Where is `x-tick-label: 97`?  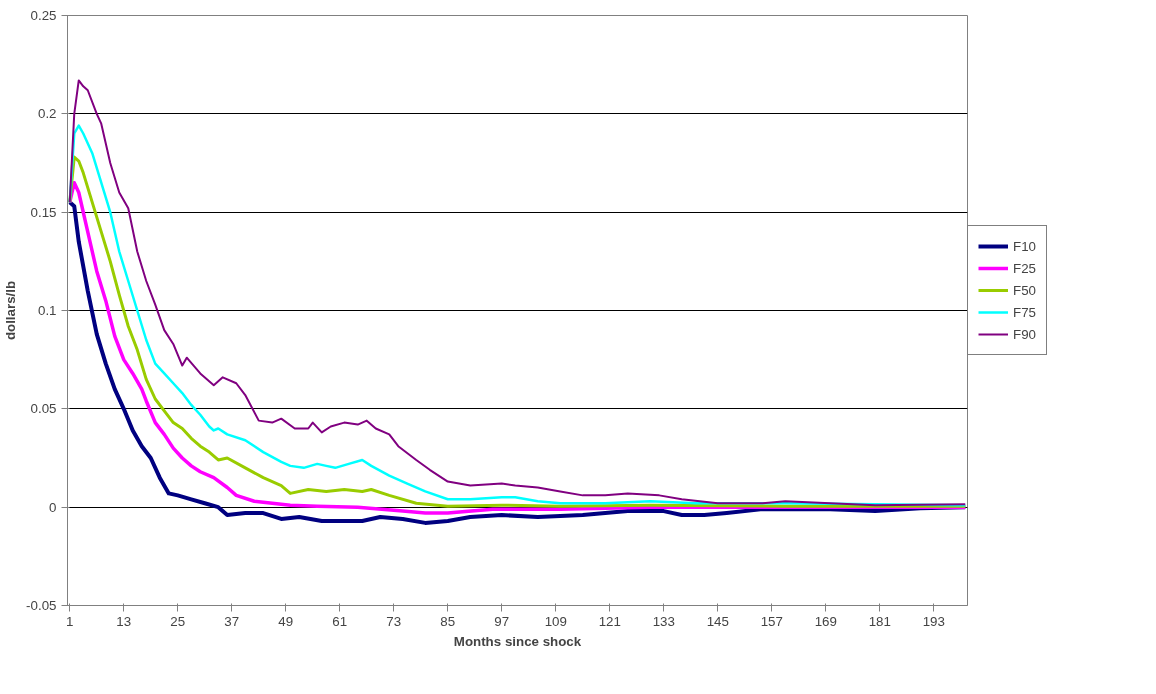 x-tick-label: 97 is located at coordinates (502, 621).